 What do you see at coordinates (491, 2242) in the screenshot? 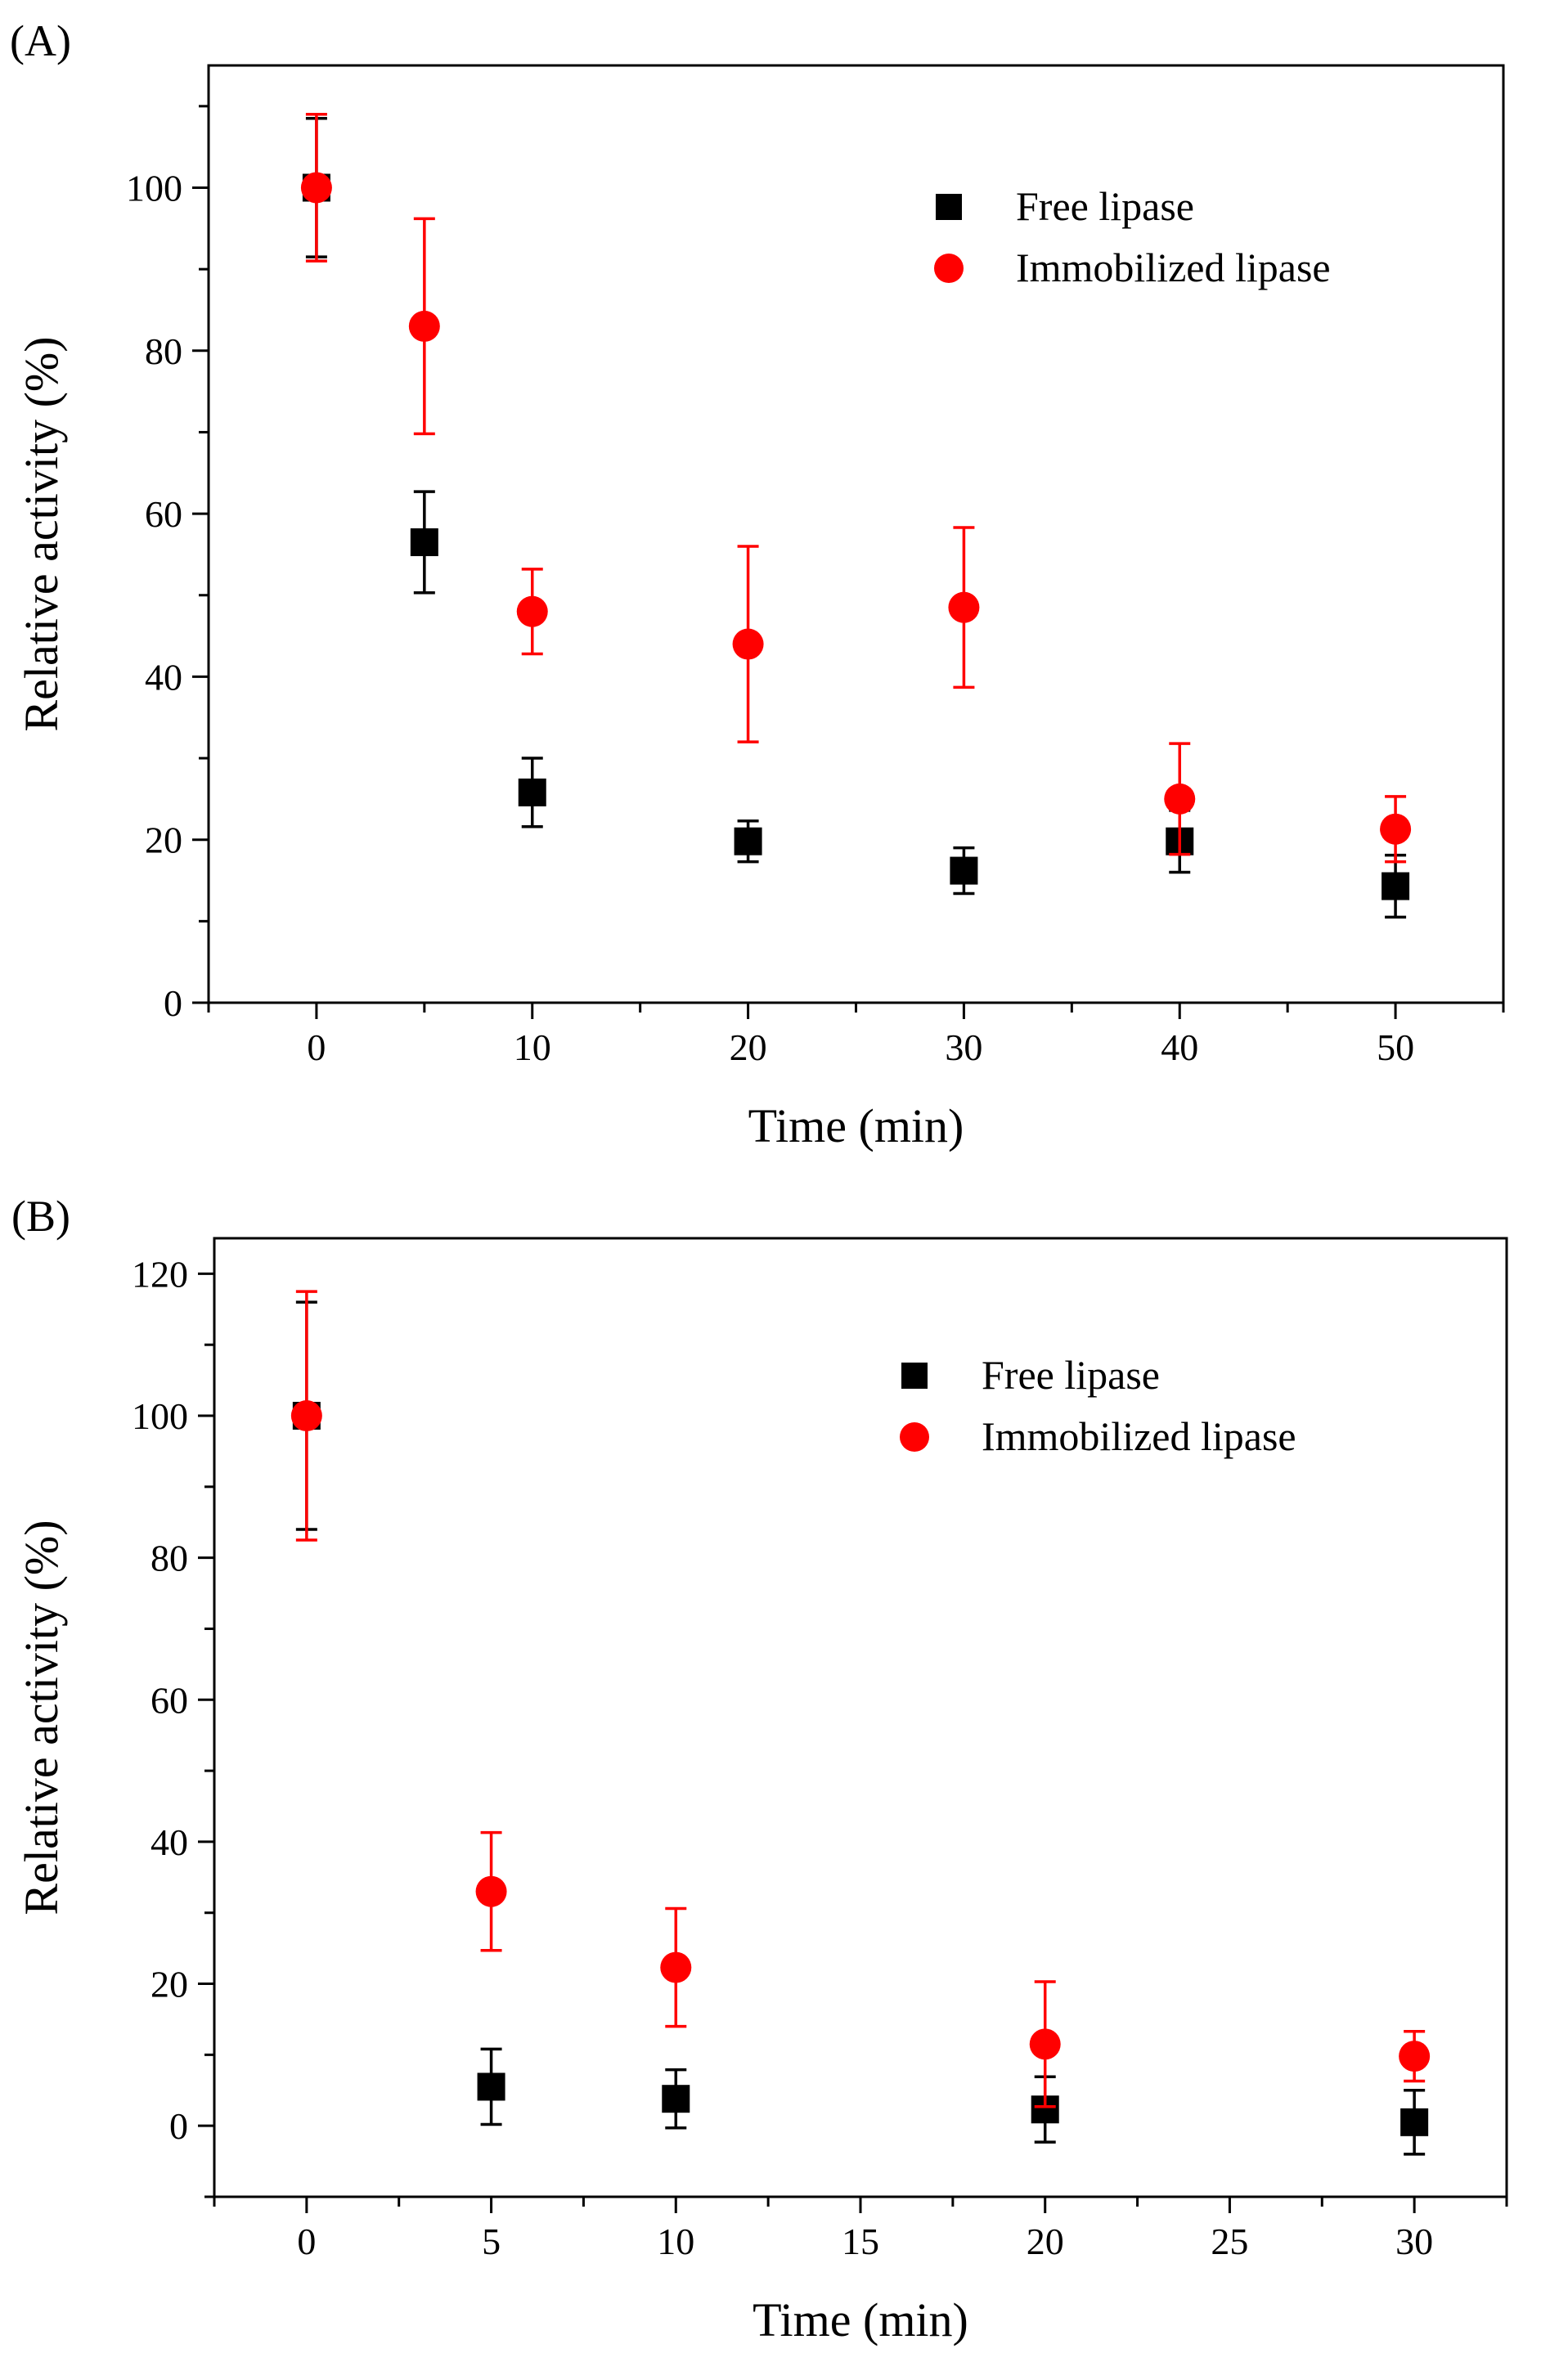
I see `x-tick-label: 5` at bounding box center [491, 2242].